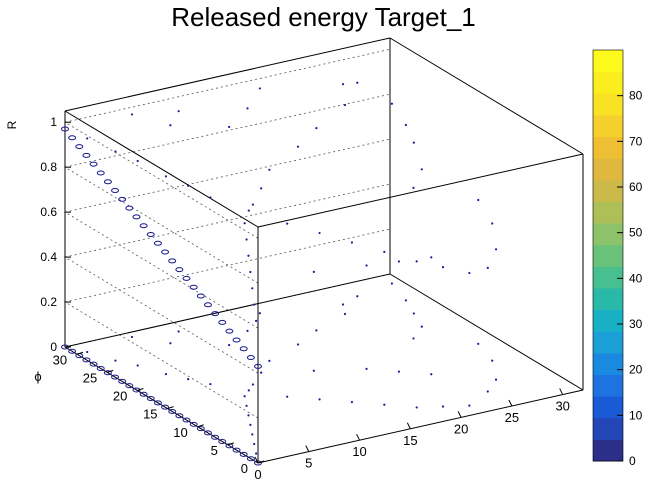 This screenshot has width=647, height=499. What do you see at coordinates (323, 17) in the screenshot?
I see `chart-title: Released energy Target_1` at bounding box center [323, 17].